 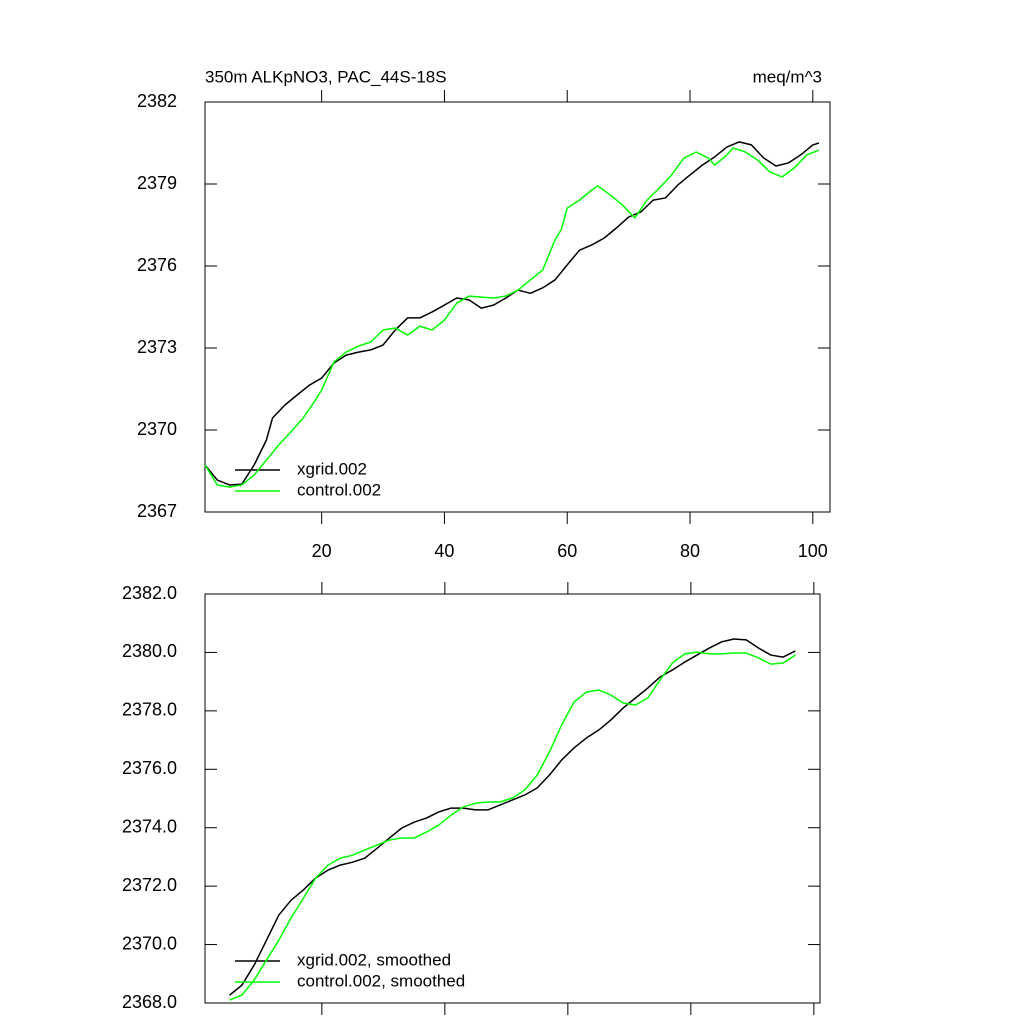 What do you see at coordinates (444, 551) in the screenshot?
I see `x-tick-label: 40` at bounding box center [444, 551].